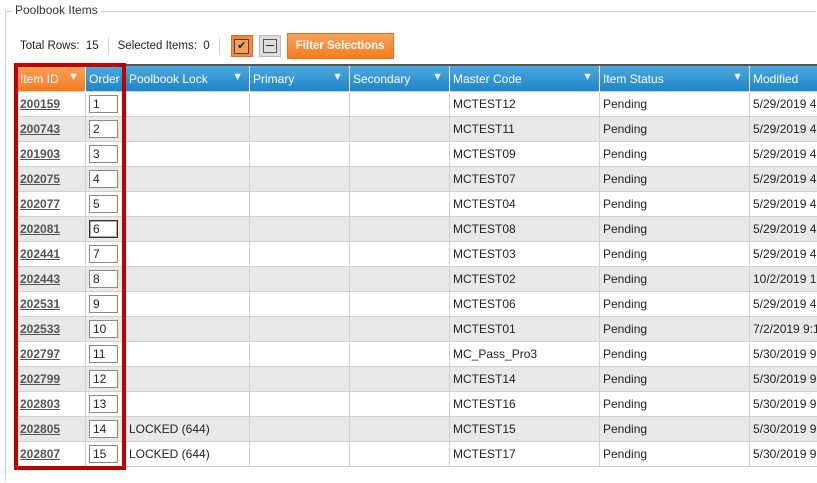 The height and width of the screenshot is (483, 817). Describe the element at coordinates (416, 304) in the screenshot. I see `table-row: 202531 9 MCTEST06 Pending 5/29/2019 4` at that location.